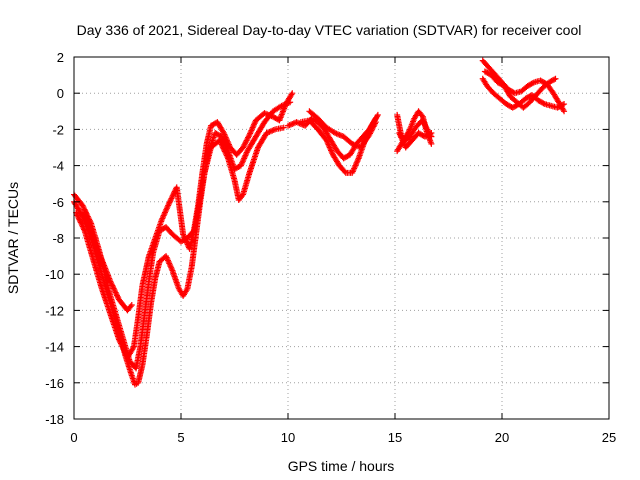  Describe the element at coordinates (58, 129) in the screenshot. I see `y-tick-label: -2` at that location.